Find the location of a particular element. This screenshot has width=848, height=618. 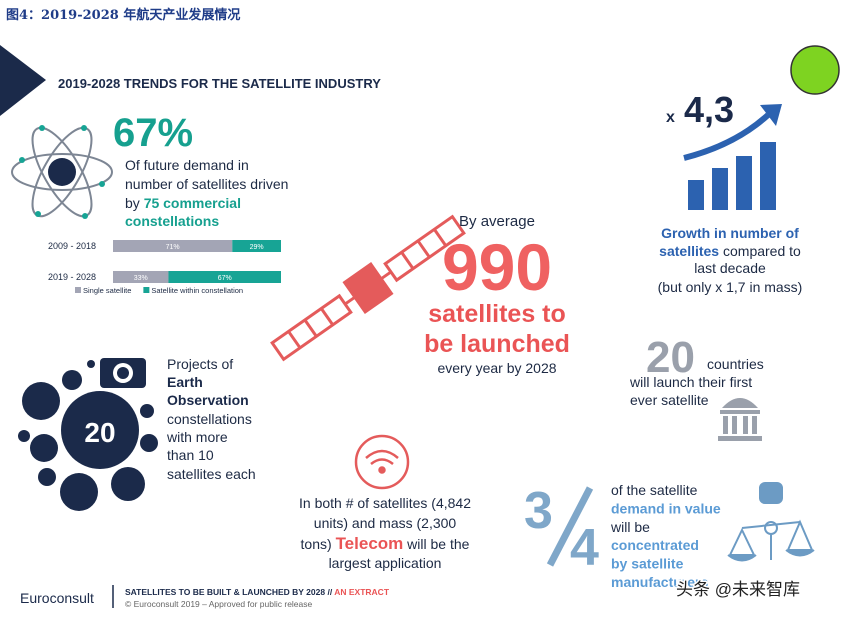

text-line: by satellite is located at coordinates (647, 564).